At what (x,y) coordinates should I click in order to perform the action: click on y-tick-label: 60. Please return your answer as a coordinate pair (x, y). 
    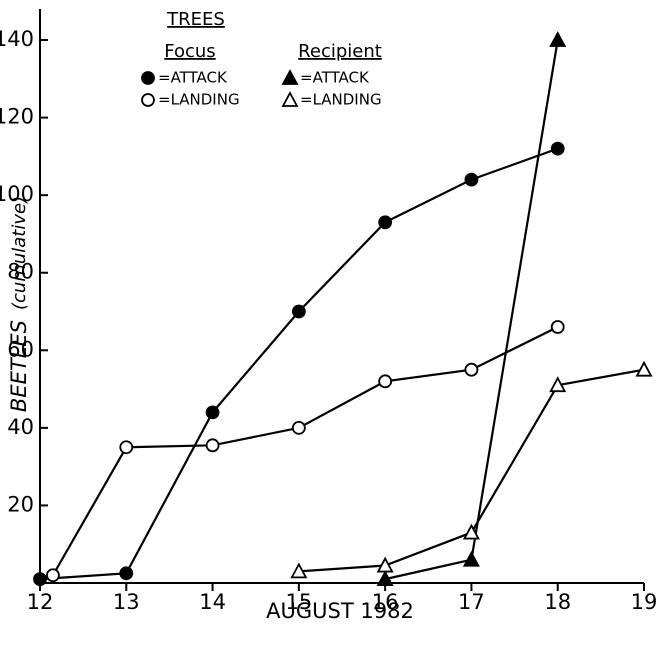
    Looking at the image, I should click on (20, 349).